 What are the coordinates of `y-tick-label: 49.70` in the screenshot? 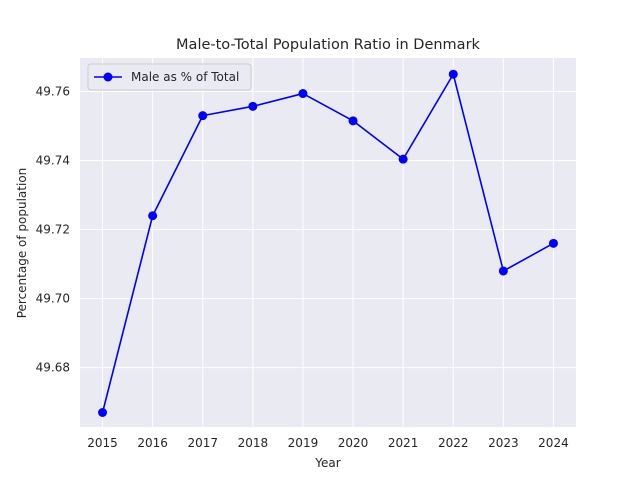 It's located at (53, 299).